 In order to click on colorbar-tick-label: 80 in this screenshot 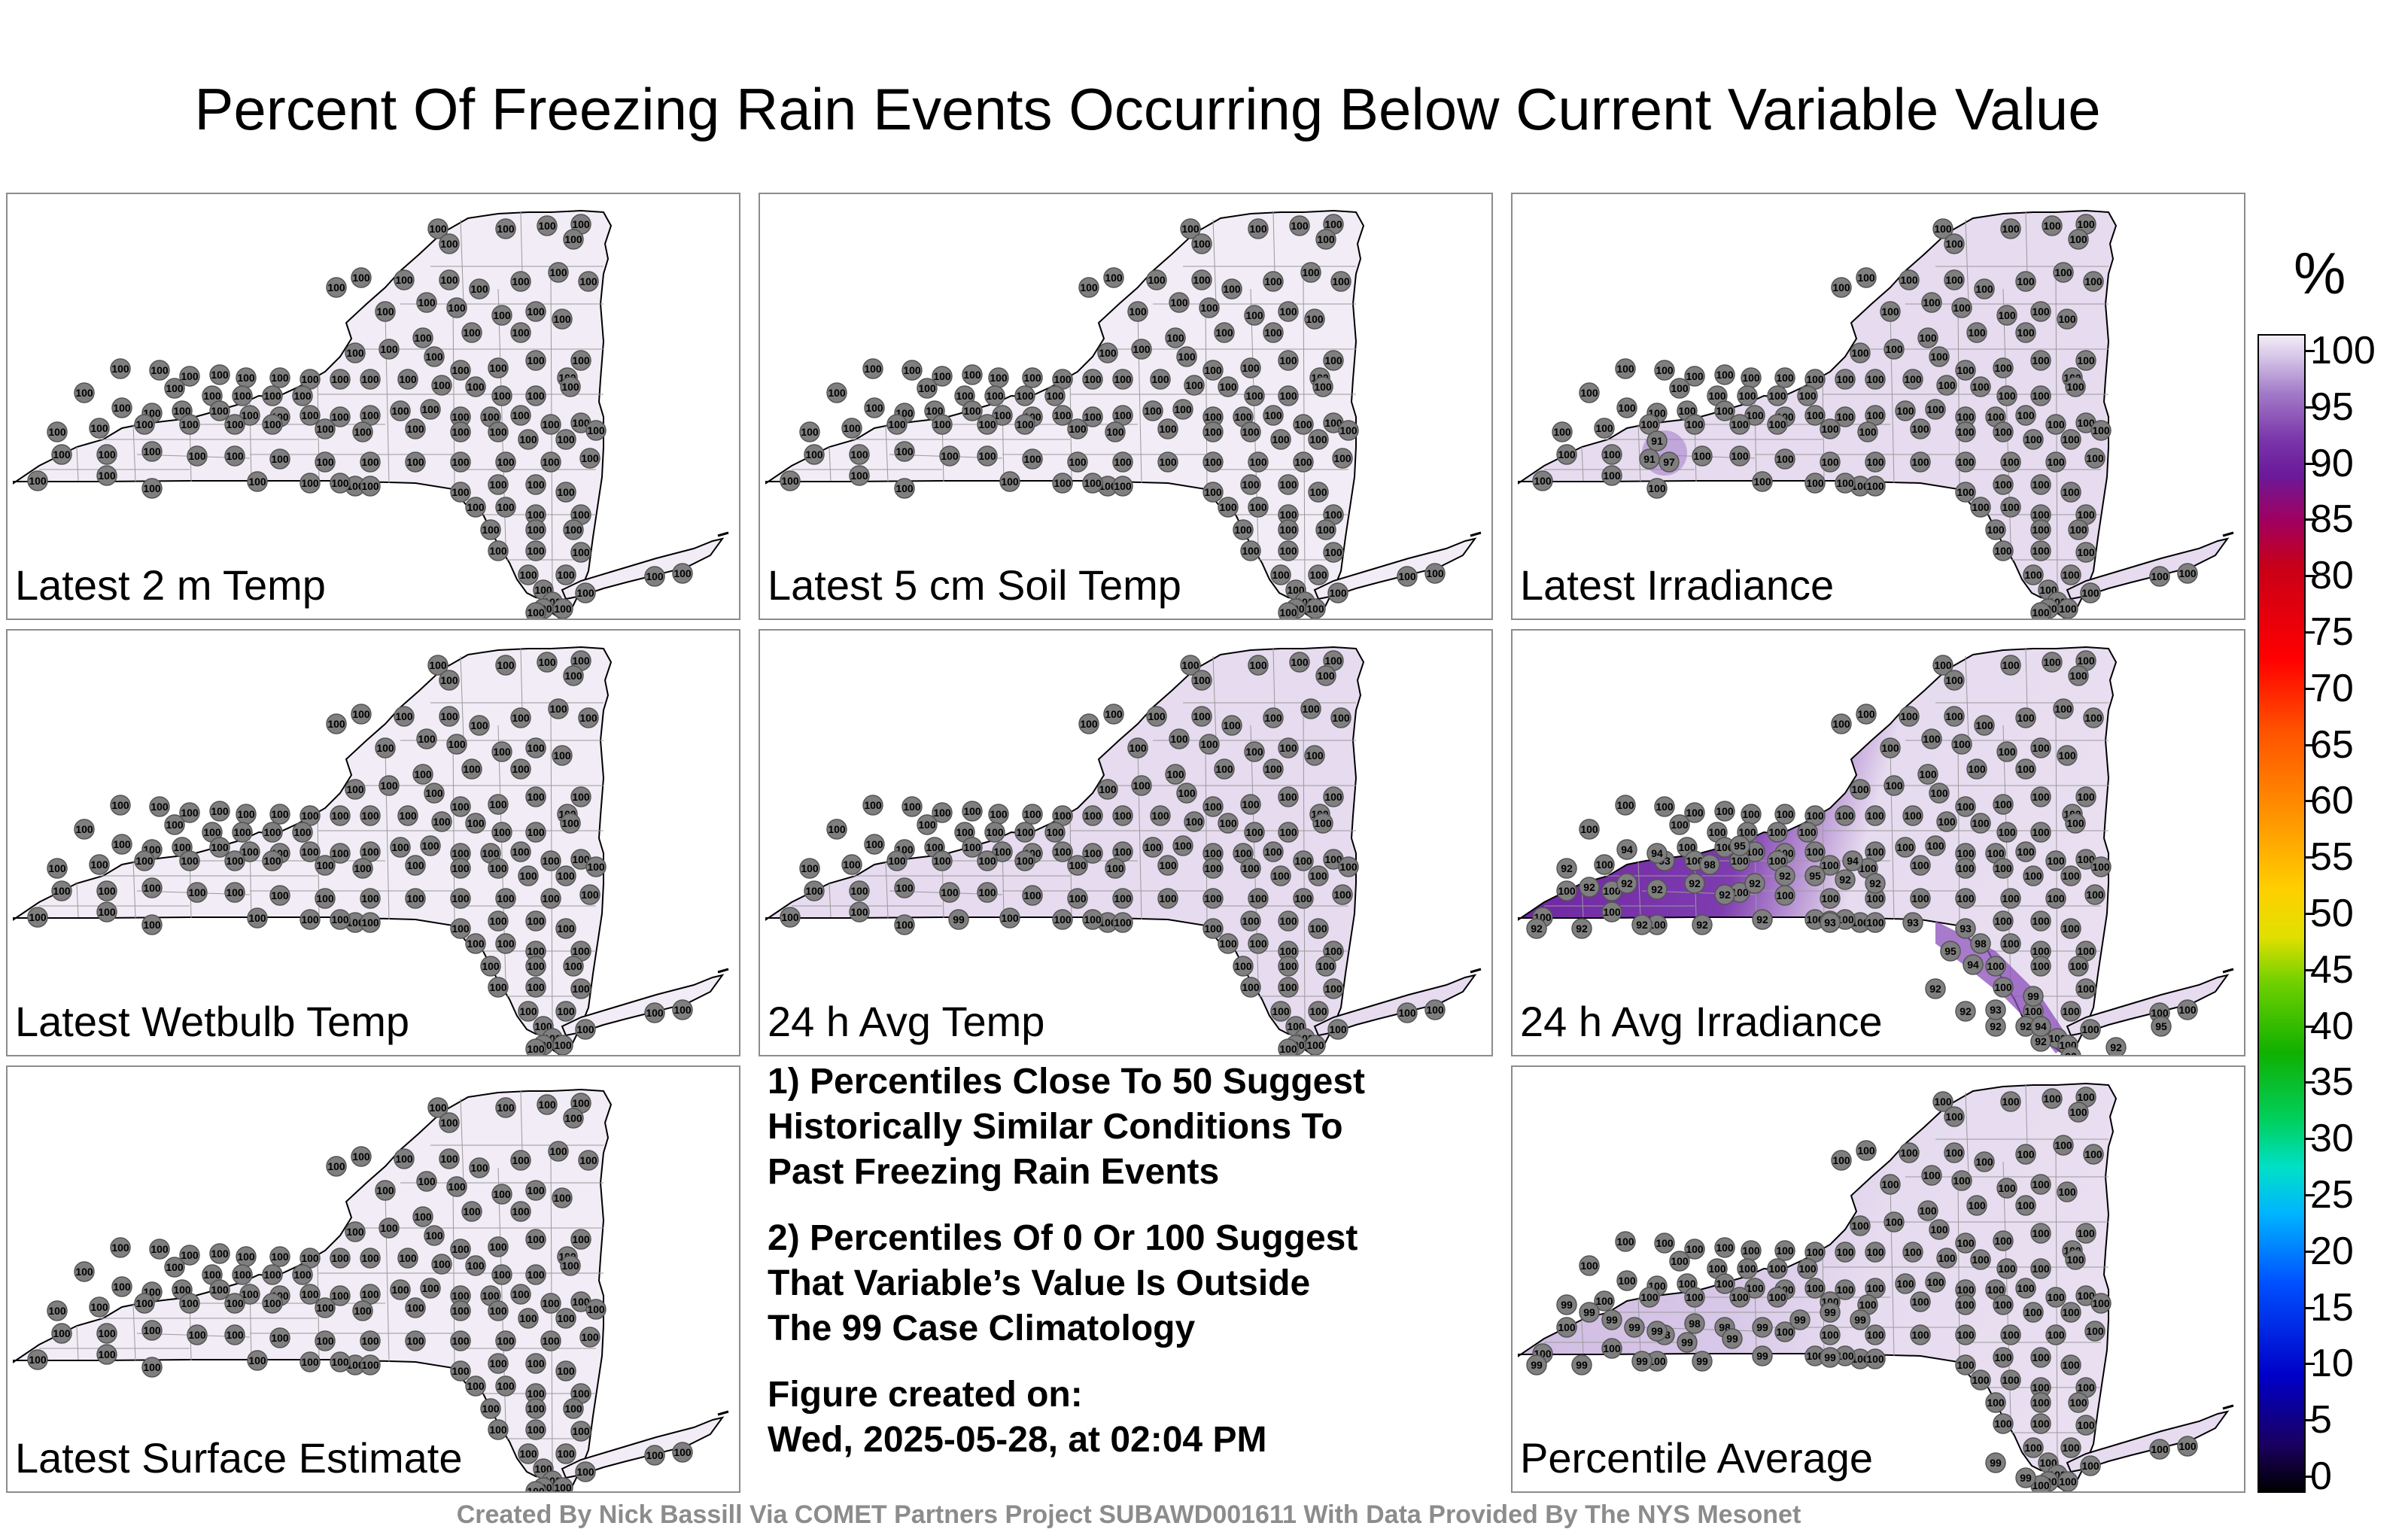, I will do `click(2332, 576)`.